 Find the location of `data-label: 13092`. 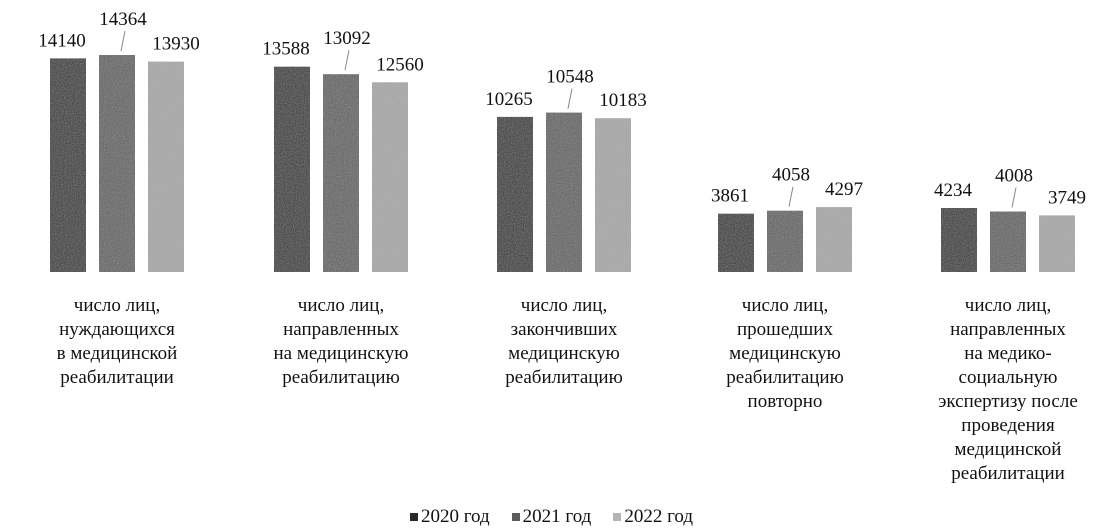

data-label: 13092 is located at coordinates (347, 38).